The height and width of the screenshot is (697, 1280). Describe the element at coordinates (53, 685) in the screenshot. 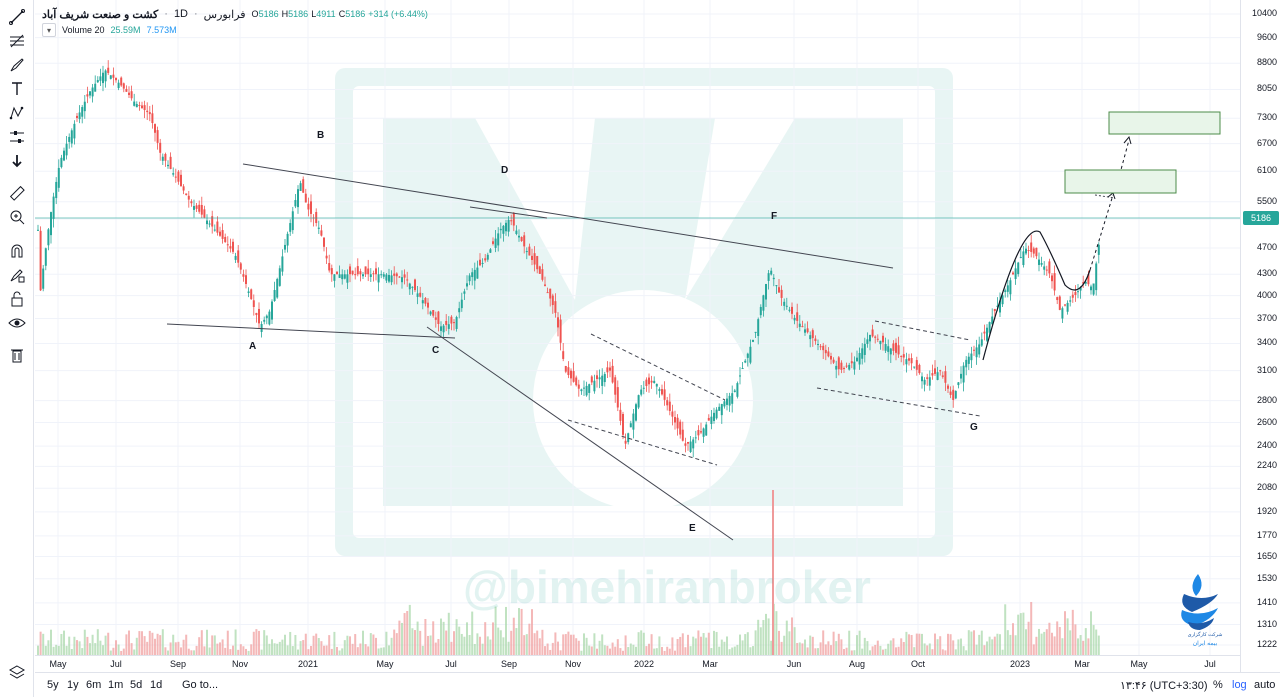

I see `range-5y-button: 5y` at that location.